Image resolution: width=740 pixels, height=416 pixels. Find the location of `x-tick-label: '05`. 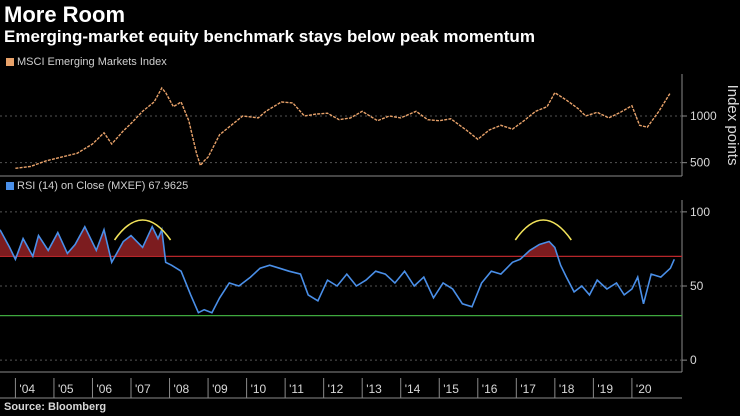

x-tick-label: '05 is located at coordinates (66, 389).